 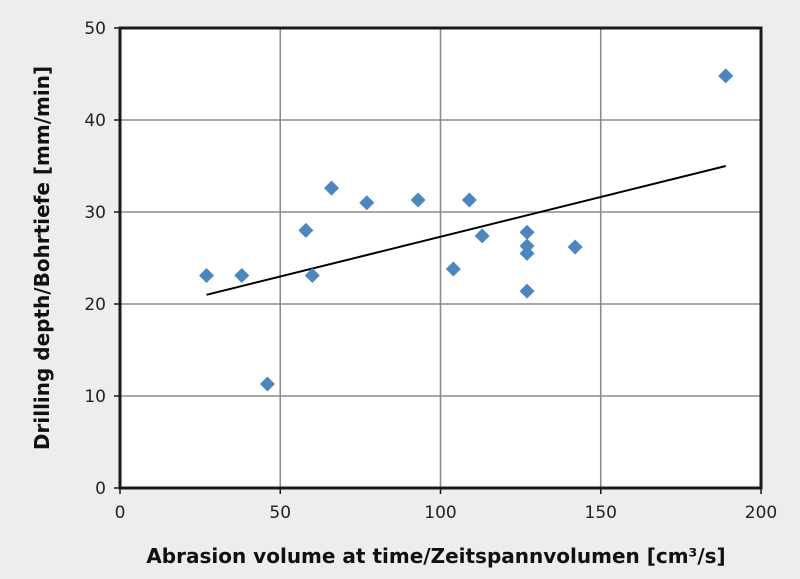 I want to click on y-tick-label: 50, so click(x=95, y=29).